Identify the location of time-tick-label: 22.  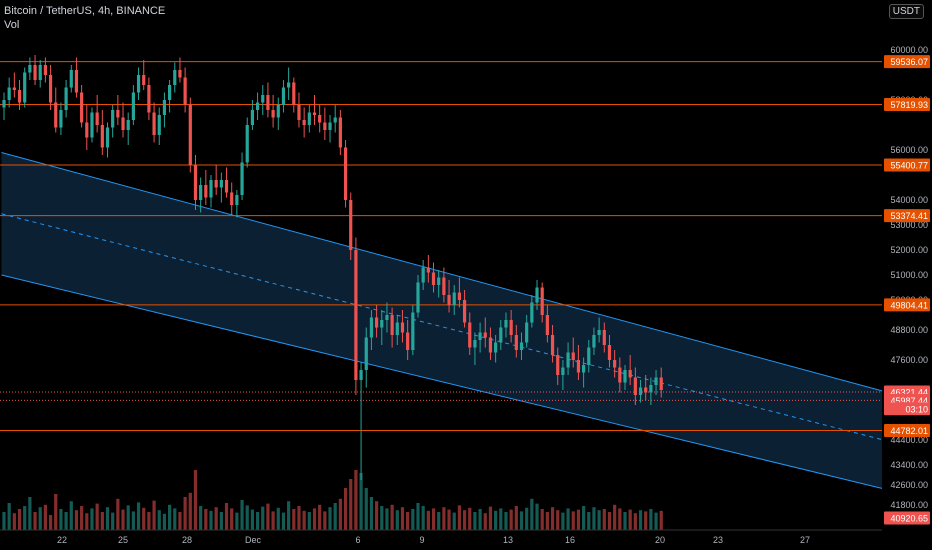
(62, 540).